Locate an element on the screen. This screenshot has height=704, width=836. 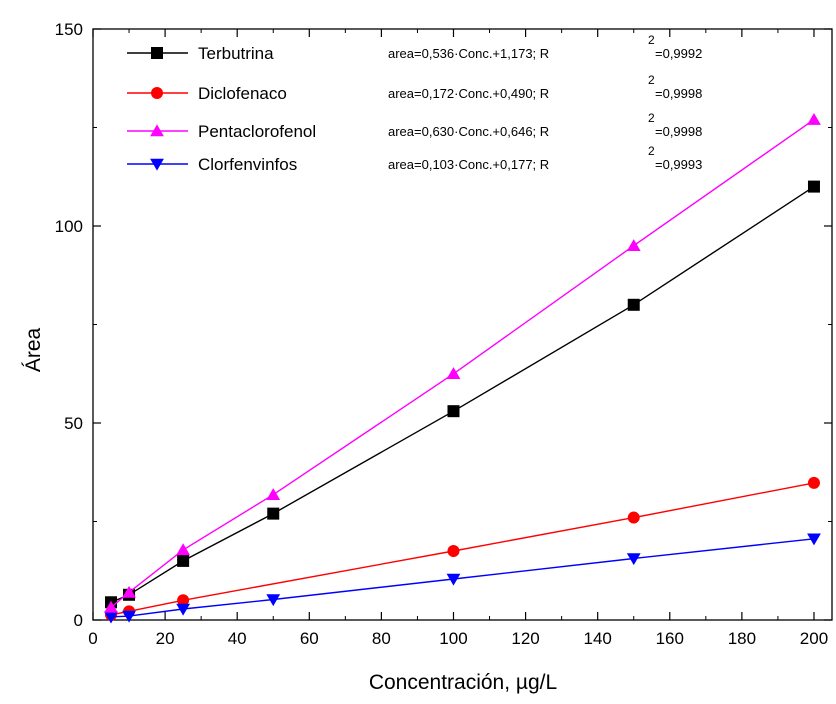
x-tick-label: 0 is located at coordinates (92, 638).